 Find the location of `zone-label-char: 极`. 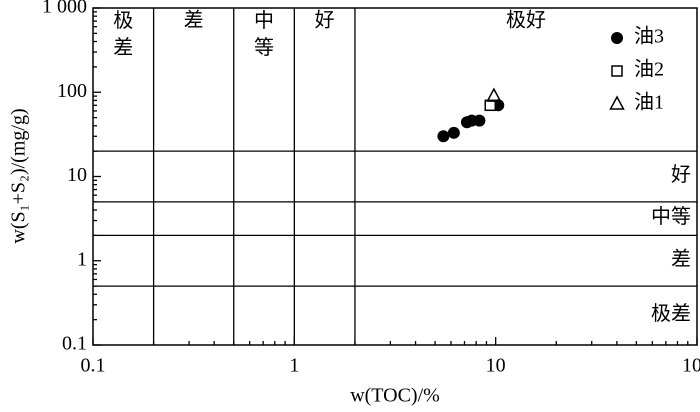

zone-label-char: 极 is located at coordinates (123, 20).